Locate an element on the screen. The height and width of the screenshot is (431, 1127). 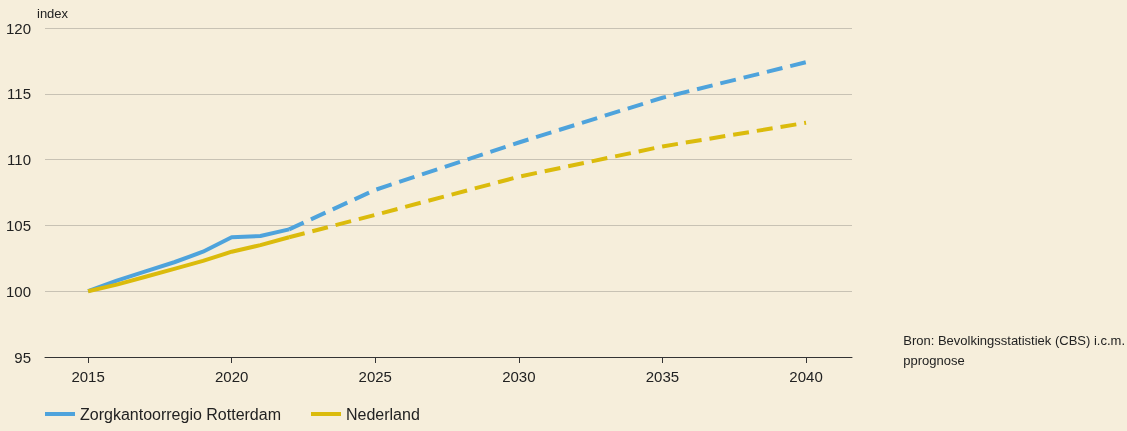
x-tick-label: 2040 is located at coordinates (806, 376).